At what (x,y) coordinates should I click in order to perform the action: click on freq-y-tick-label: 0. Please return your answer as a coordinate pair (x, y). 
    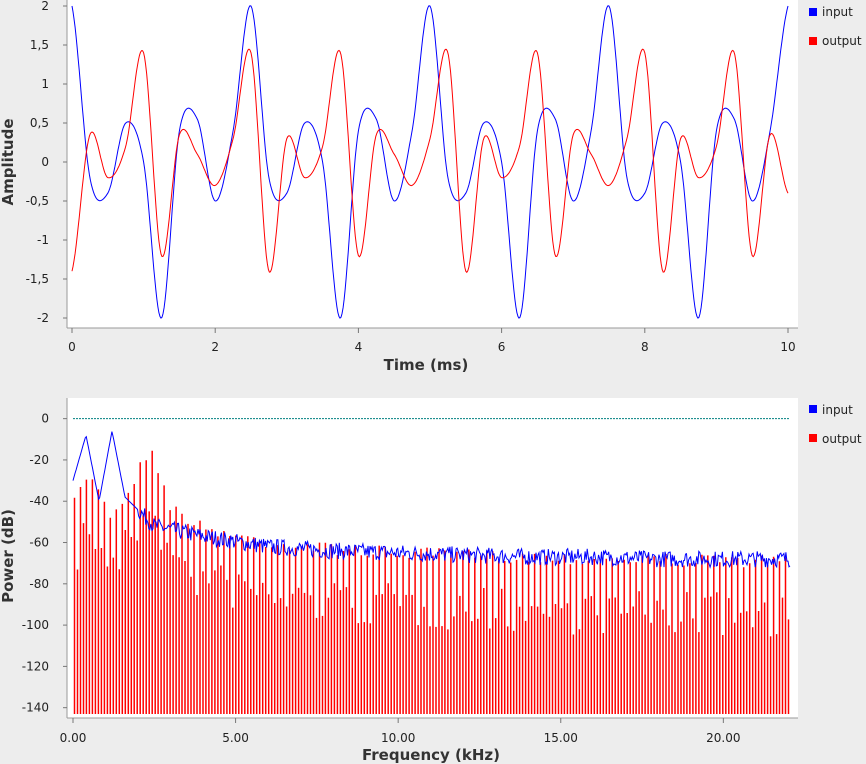
    Looking at the image, I should click on (45, 419).